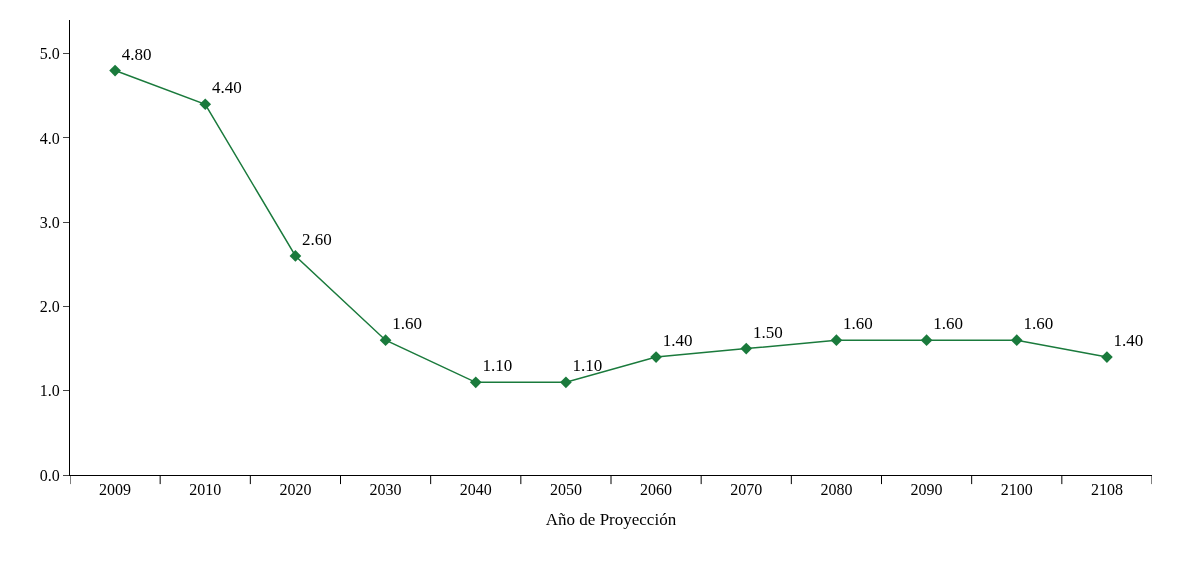  What do you see at coordinates (49, 391) in the screenshot?
I see `y-tick-label: 1.0` at bounding box center [49, 391].